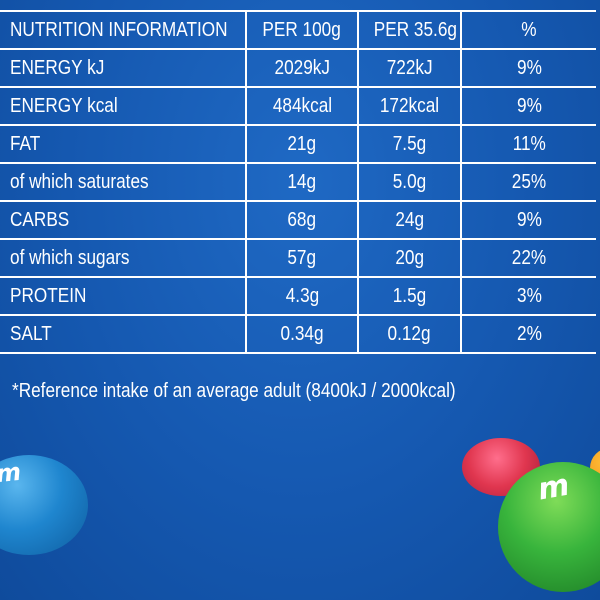 This screenshot has height=600, width=600. What do you see at coordinates (528, 144) in the screenshot?
I see `value-percent: 11%` at bounding box center [528, 144].